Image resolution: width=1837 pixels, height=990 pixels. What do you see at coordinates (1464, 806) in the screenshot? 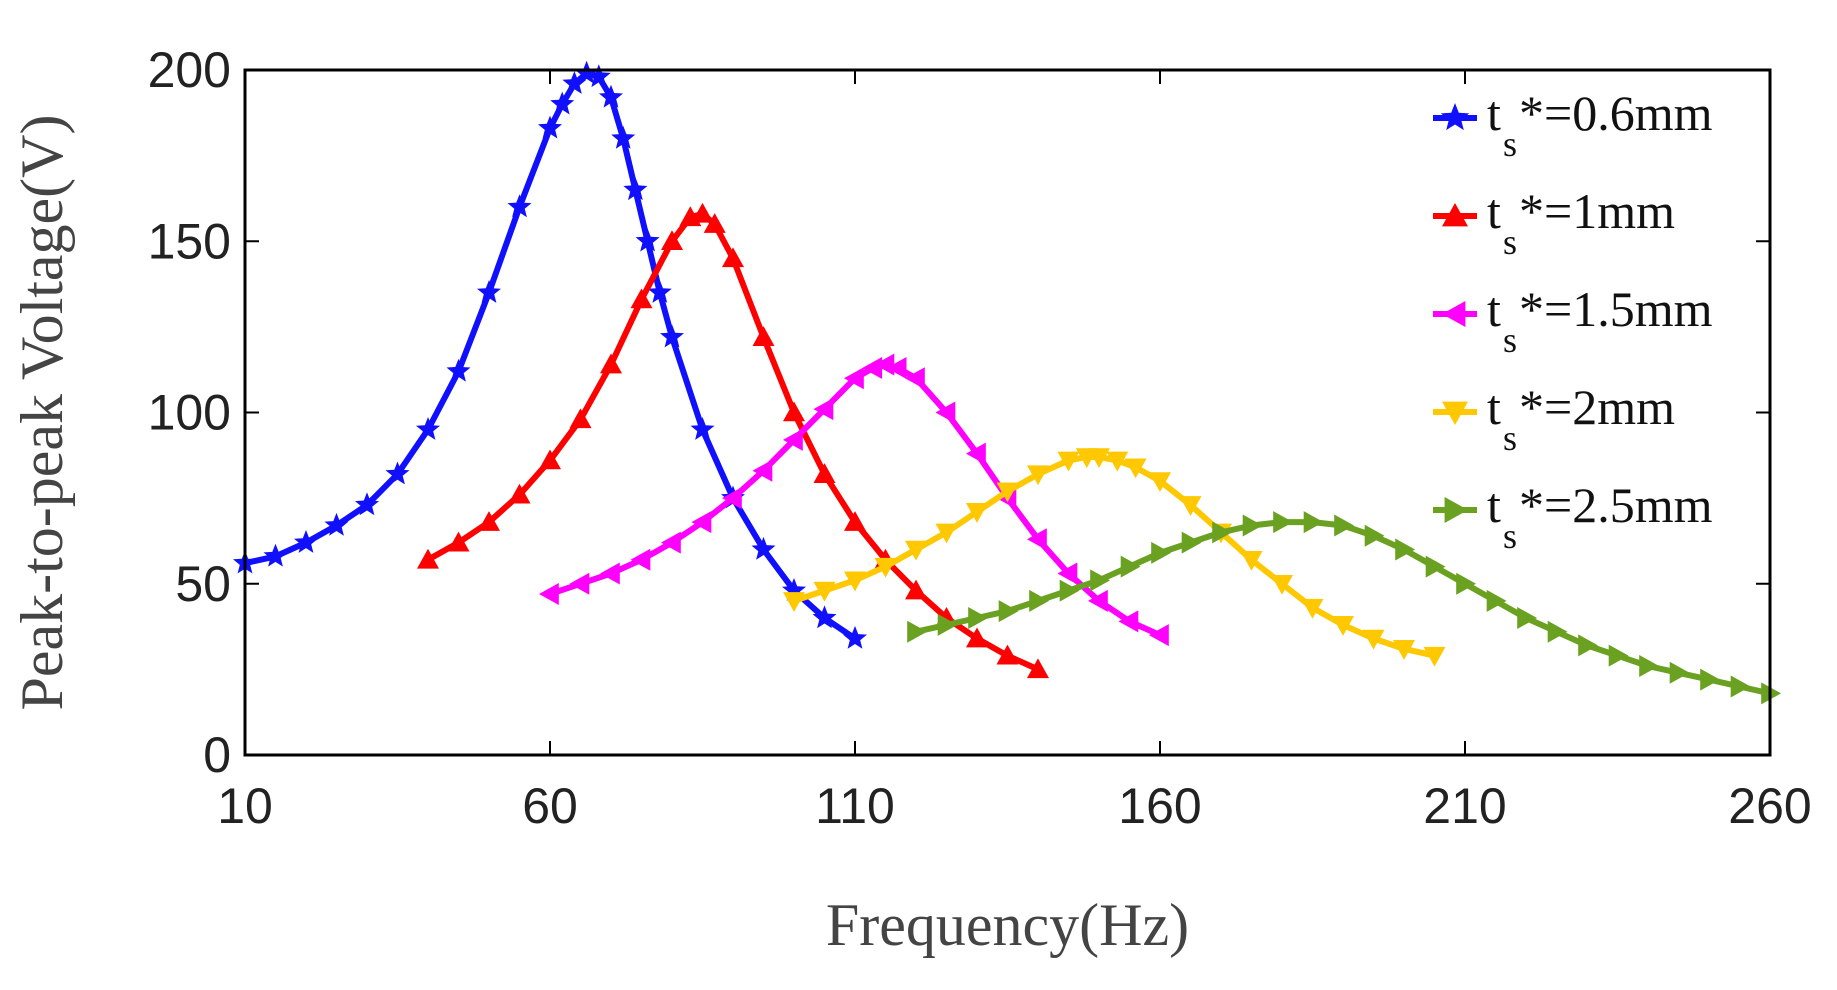
I see `x-tick-label: 210` at bounding box center [1464, 806].